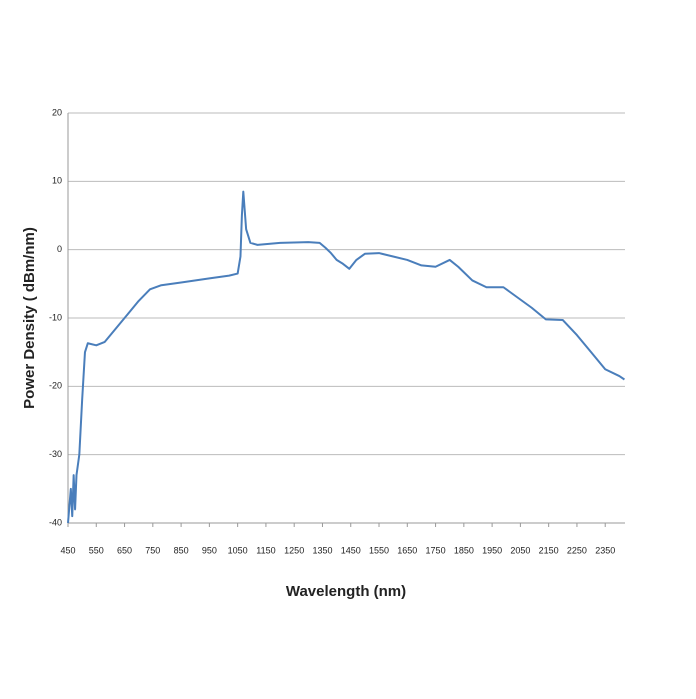 The width and height of the screenshot is (696, 699). Describe the element at coordinates (322, 550) in the screenshot. I see `x-tick-label: 1350` at that location.